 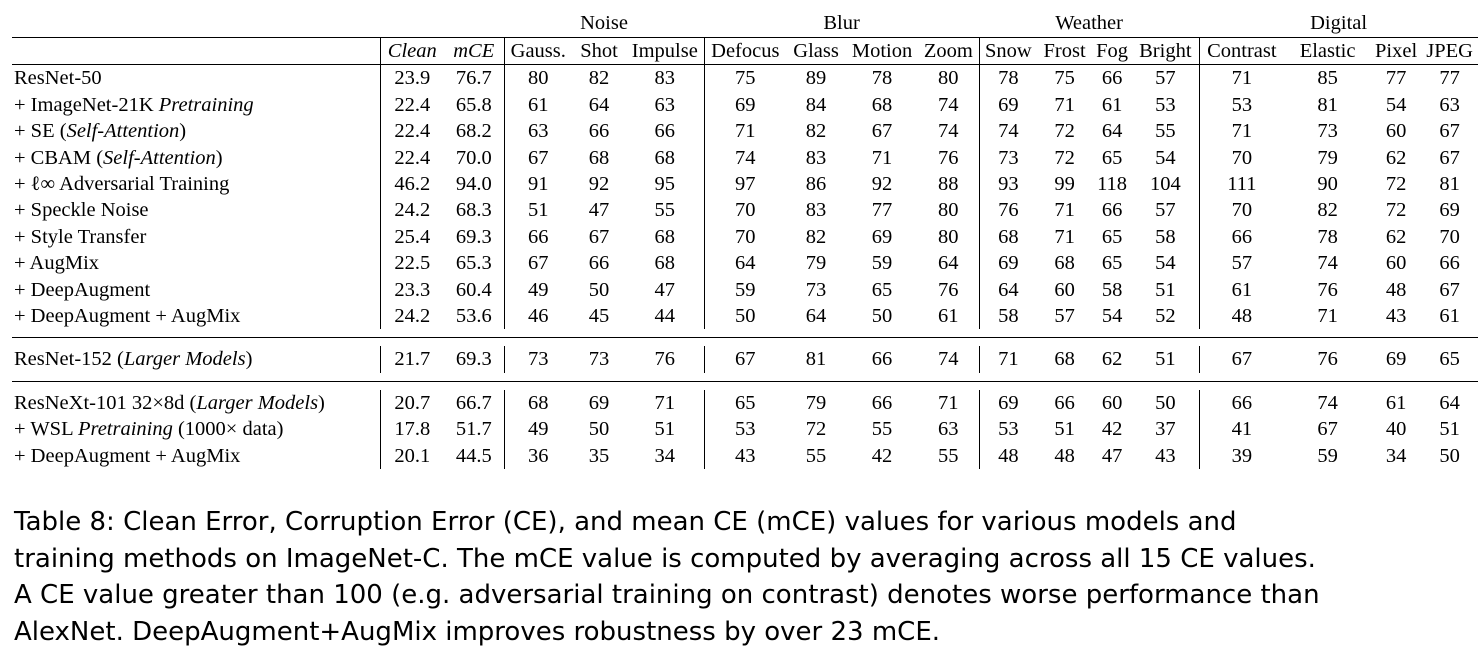 I want to click on table-cell: 49, so click(x=538, y=290).